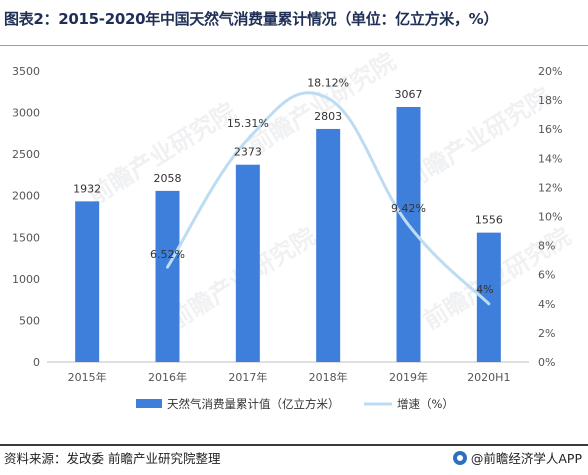 The height and width of the screenshot is (475, 588). I want to click on brand-text: @前瞻经济学人APP, so click(526, 458).